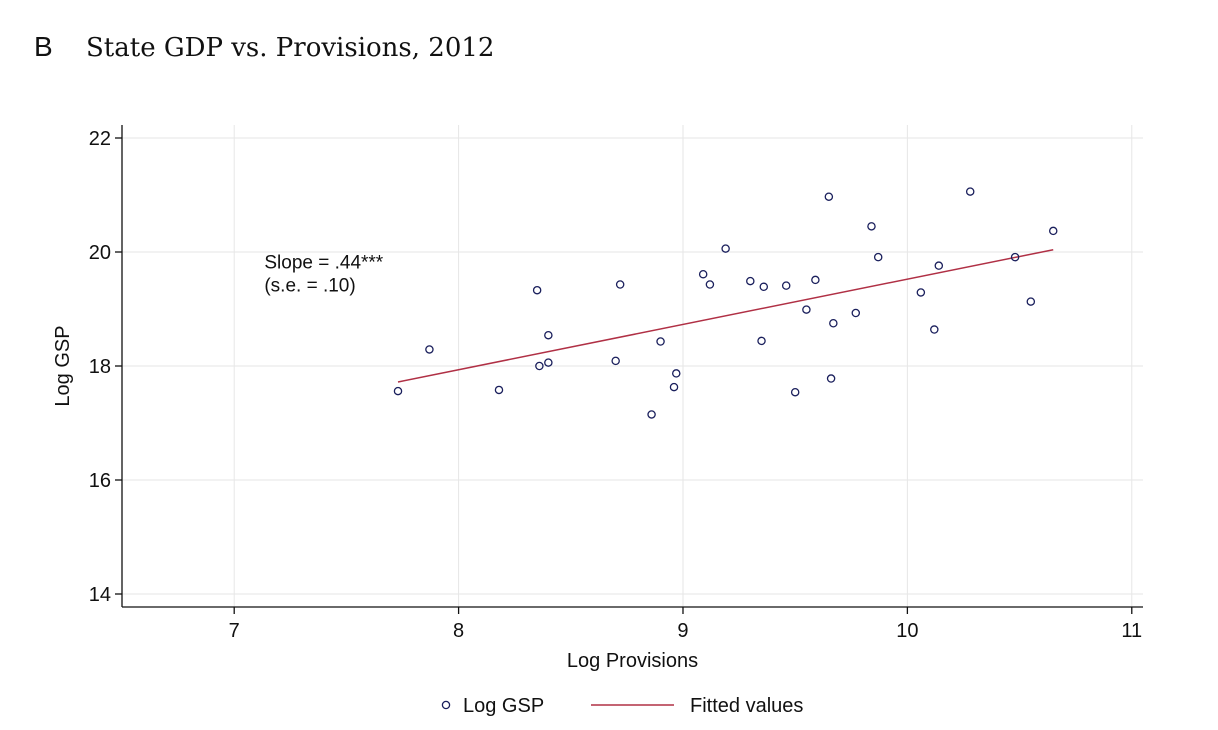  I want to click on x-axis-label: Log Provisions, so click(632, 661).